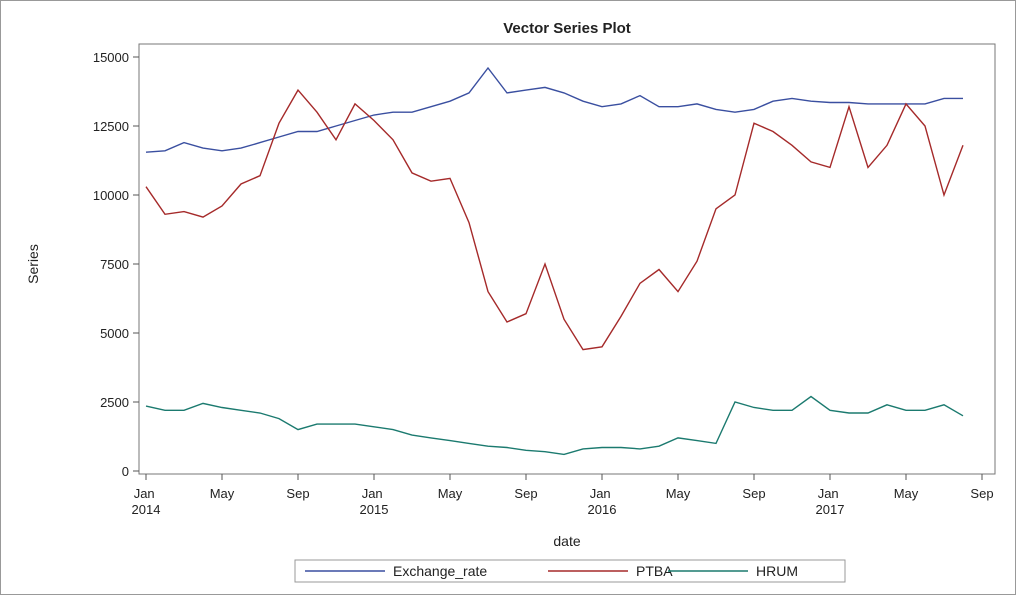 This screenshot has width=1016, height=595. I want to click on y-tick-label: 12500, so click(111, 126).